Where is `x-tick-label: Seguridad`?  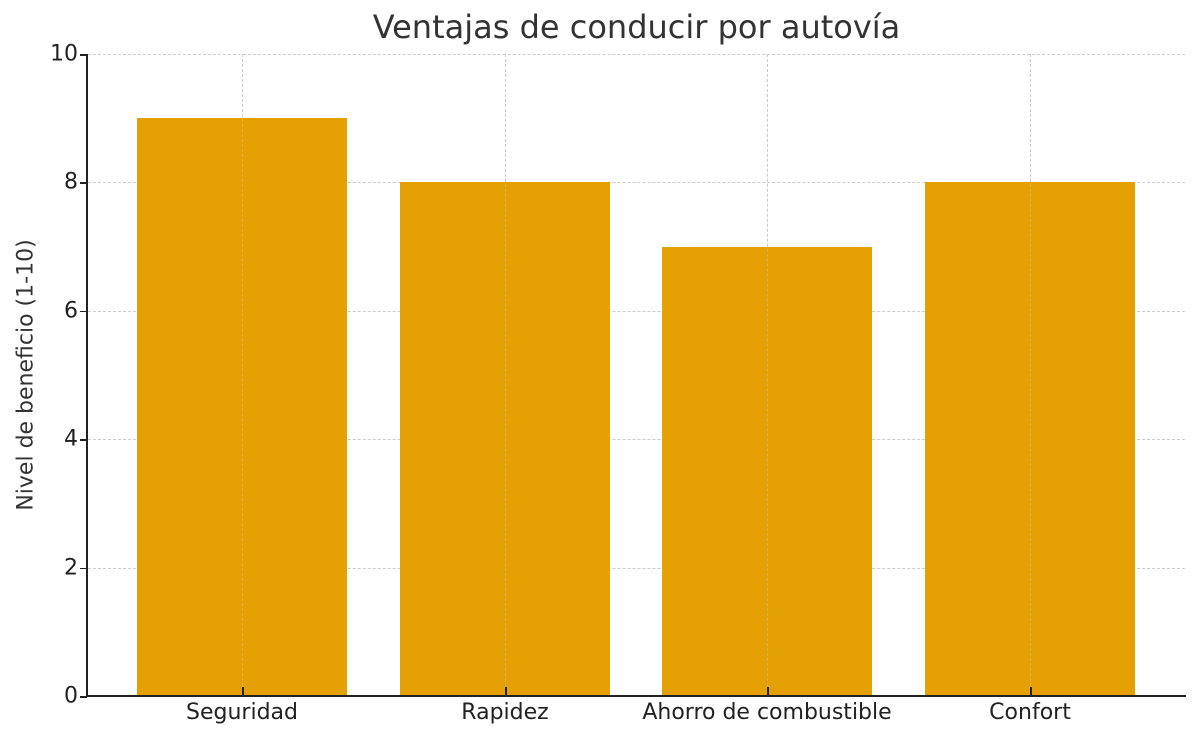 x-tick-label: Seguridad is located at coordinates (242, 712).